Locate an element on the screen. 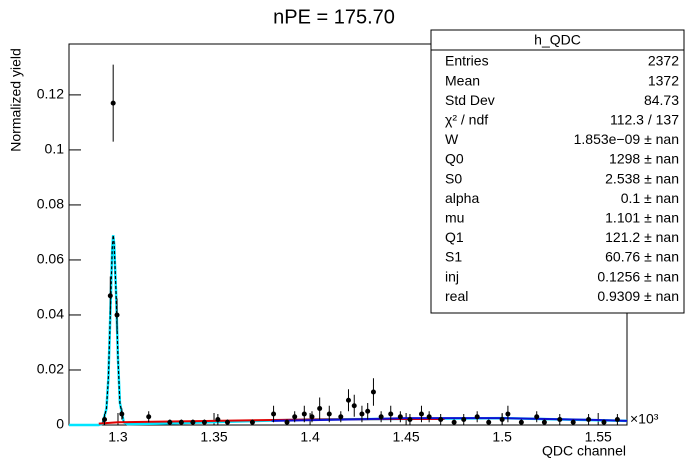 Image resolution: width=696 pixels, height=472 pixels. y-tick-label: 0.12 is located at coordinates (50, 94).